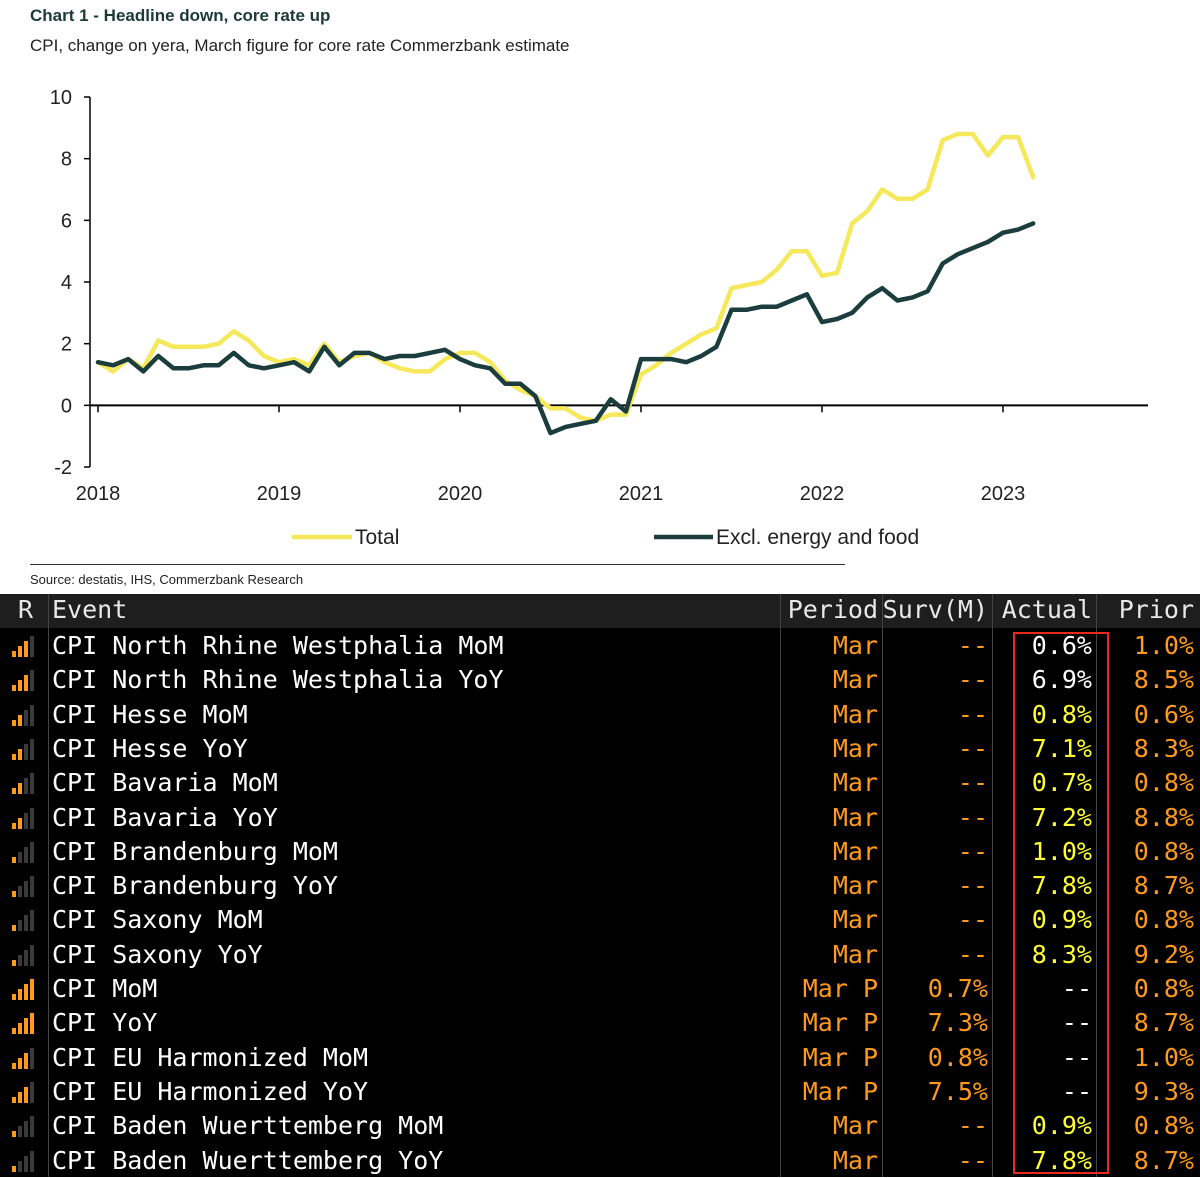 The height and width of the screenshot is (1178, 1200). I want to click on actual-cell: 6.9%, so click(1061, 680).